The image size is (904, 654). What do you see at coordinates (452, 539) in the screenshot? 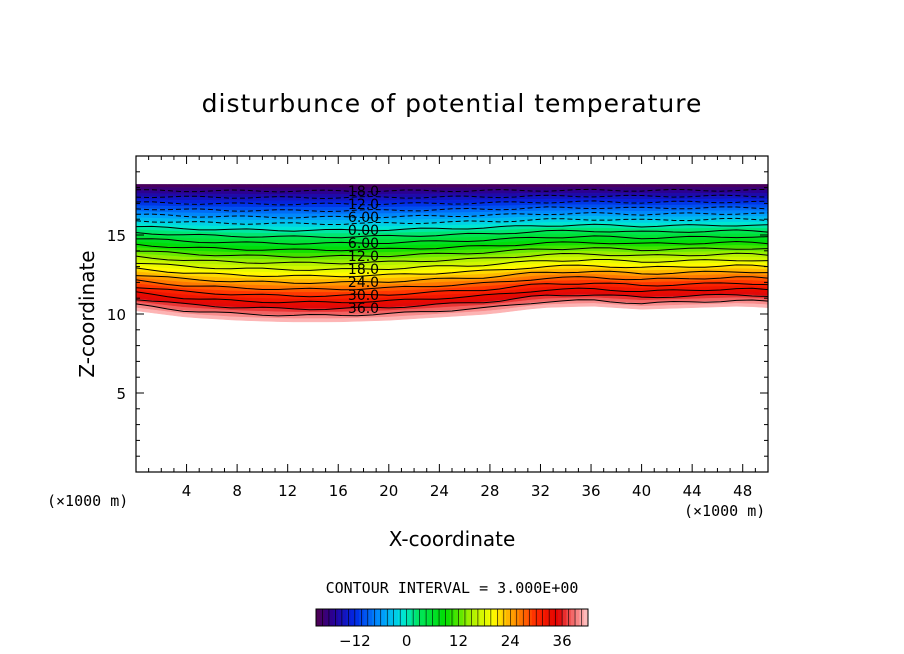
I see `x-axis-label: X-coordinate` at bounding box center [452, 539].